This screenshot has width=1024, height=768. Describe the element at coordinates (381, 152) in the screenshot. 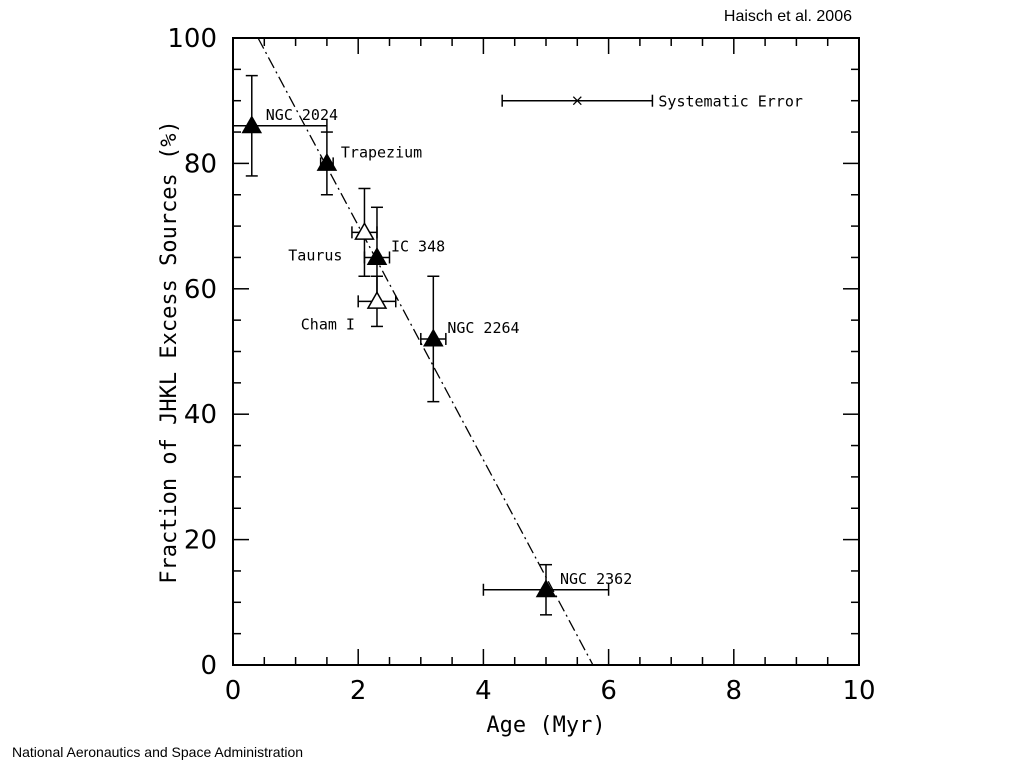

I see `point-label: Trapezium` at that location.